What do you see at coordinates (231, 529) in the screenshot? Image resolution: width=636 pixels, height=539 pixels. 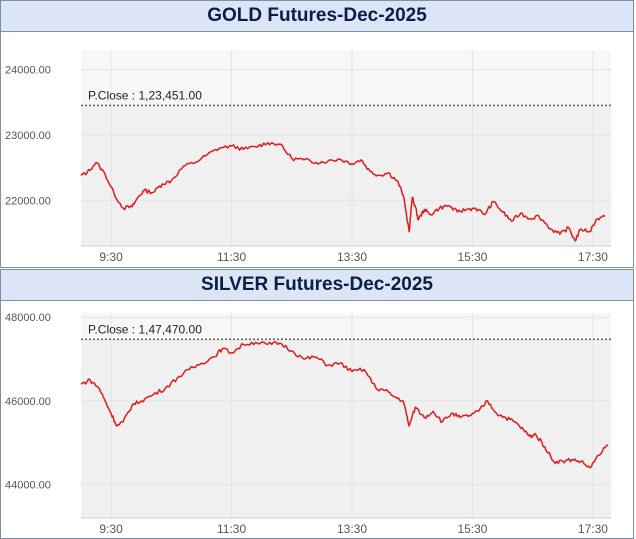 I see `silver-x-tick-label: 11:30` at bounding box center [231, 529].